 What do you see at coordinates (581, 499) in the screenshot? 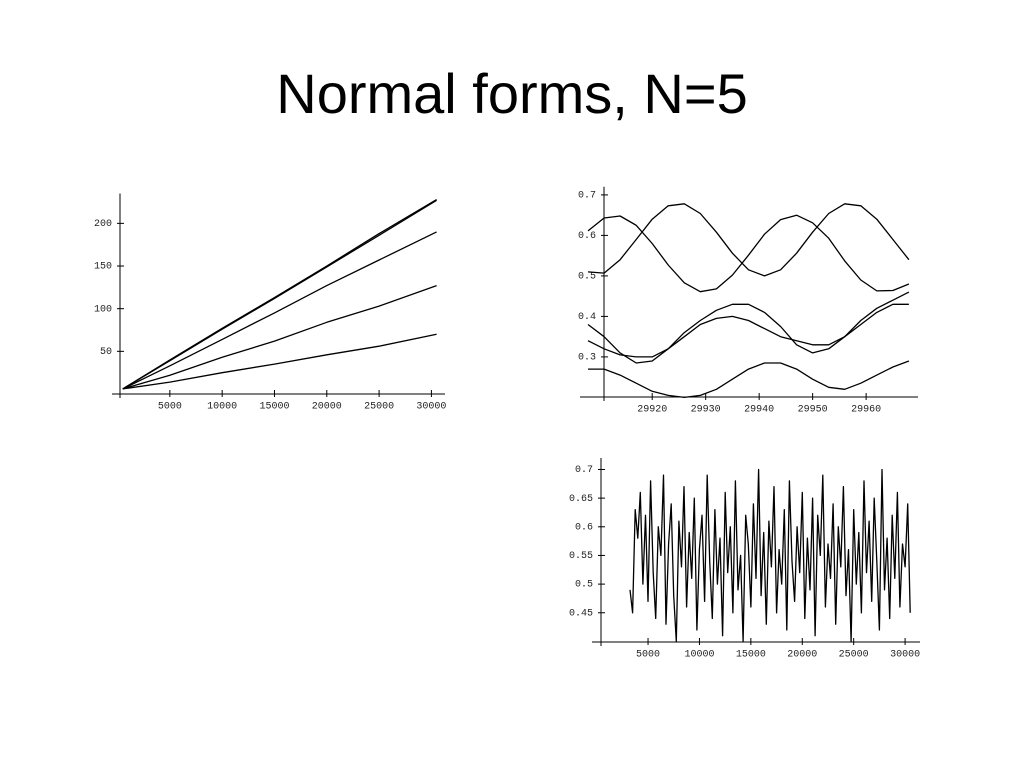
I see `y-tick-label: 0.65` at bounding box center [581, 499].